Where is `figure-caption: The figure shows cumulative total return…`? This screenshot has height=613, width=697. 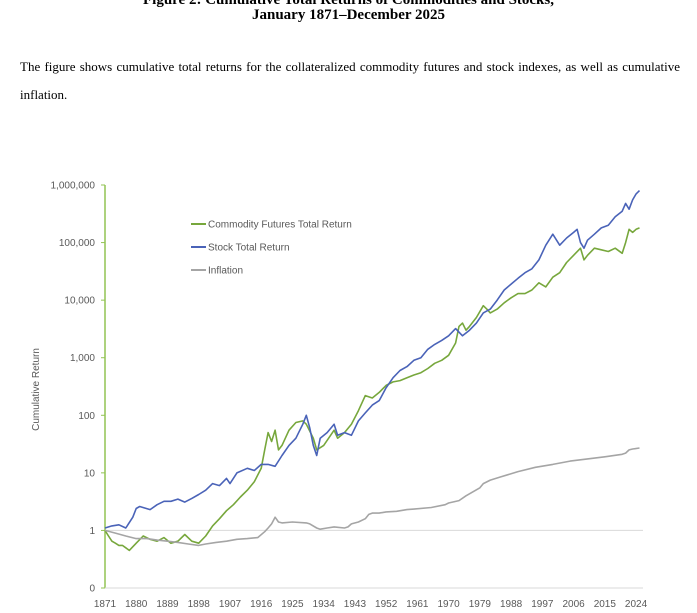 figure-caption: The figure shows cumulative total return… is located at coordinates (350, 80).